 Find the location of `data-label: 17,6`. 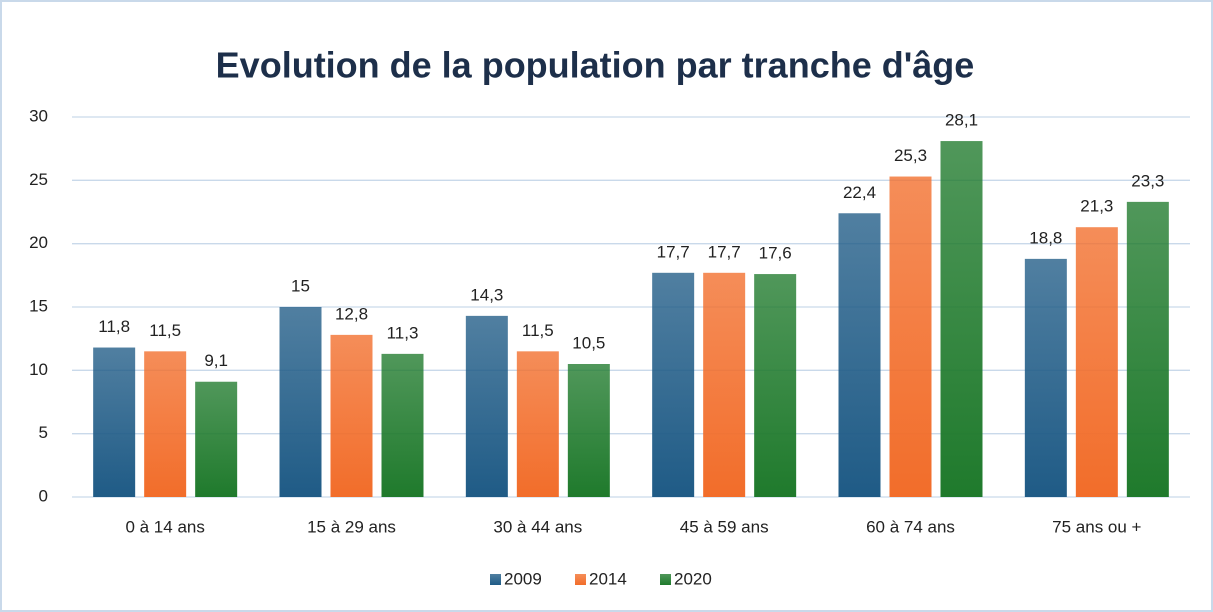

data-label: 17,6 is located at coordinates (775, 253).